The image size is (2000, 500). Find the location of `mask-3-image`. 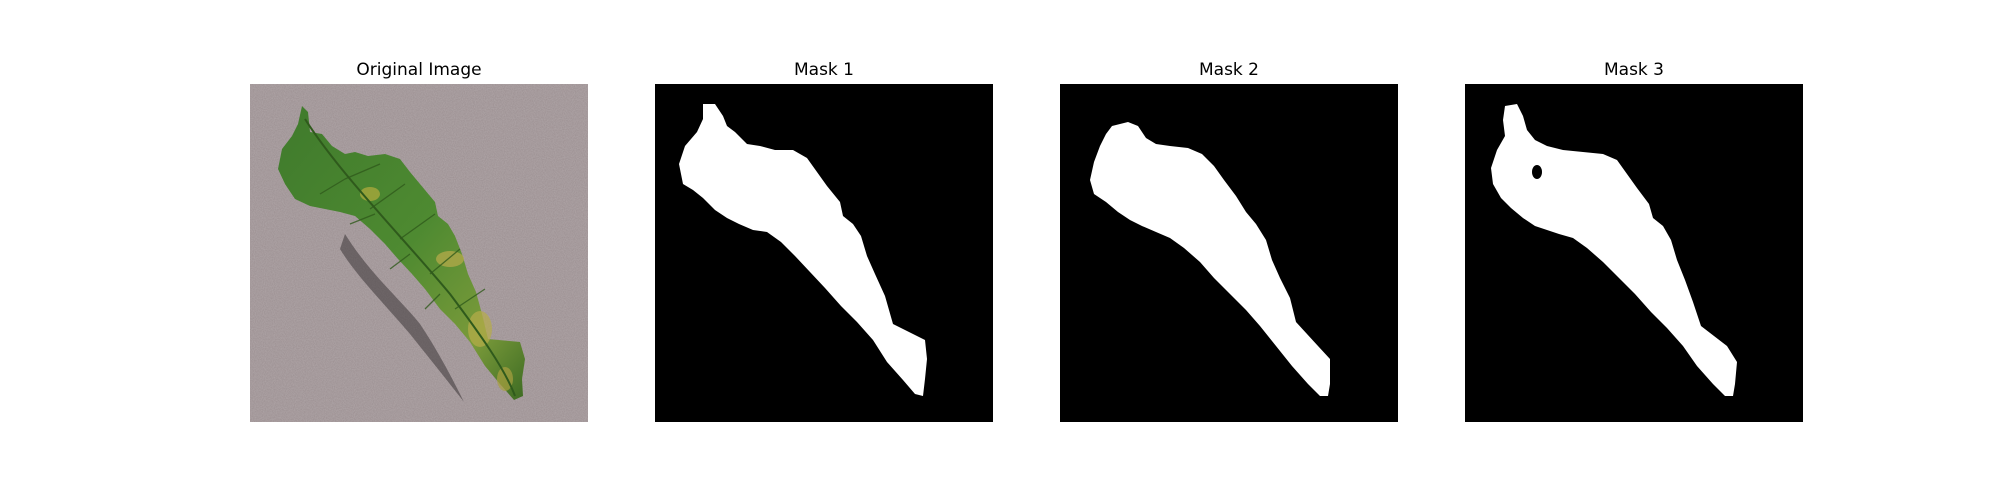

mask-3-image is located at coordinates (1634, 253).